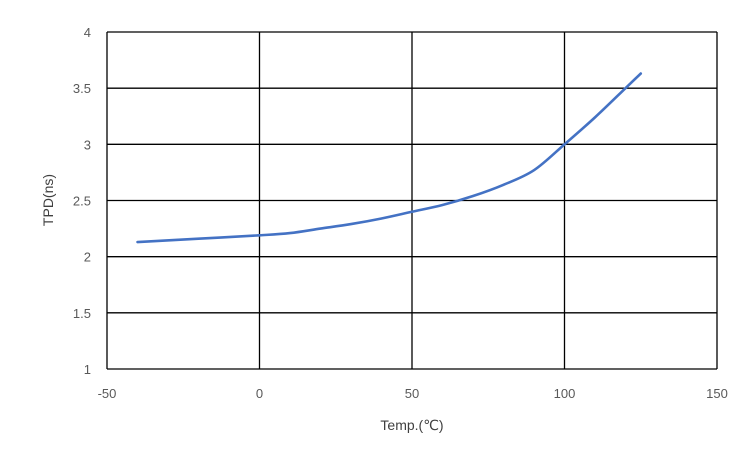 This screenshot has width=744, height=459. What do you see at coordinates (87, 369) in the screenshot?
I see `y-tick-label: 1` at bounding box center [87, 369].